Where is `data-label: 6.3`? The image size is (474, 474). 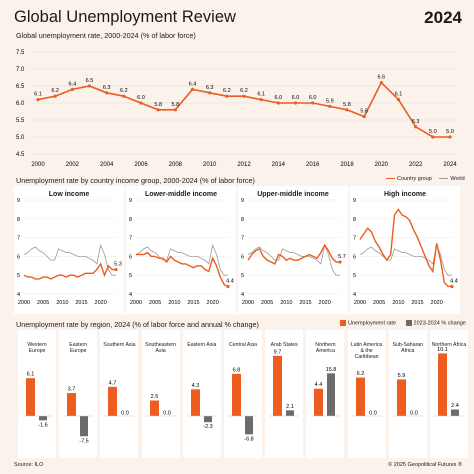 data-label: 6.3 is located at coordinates (107, 88).